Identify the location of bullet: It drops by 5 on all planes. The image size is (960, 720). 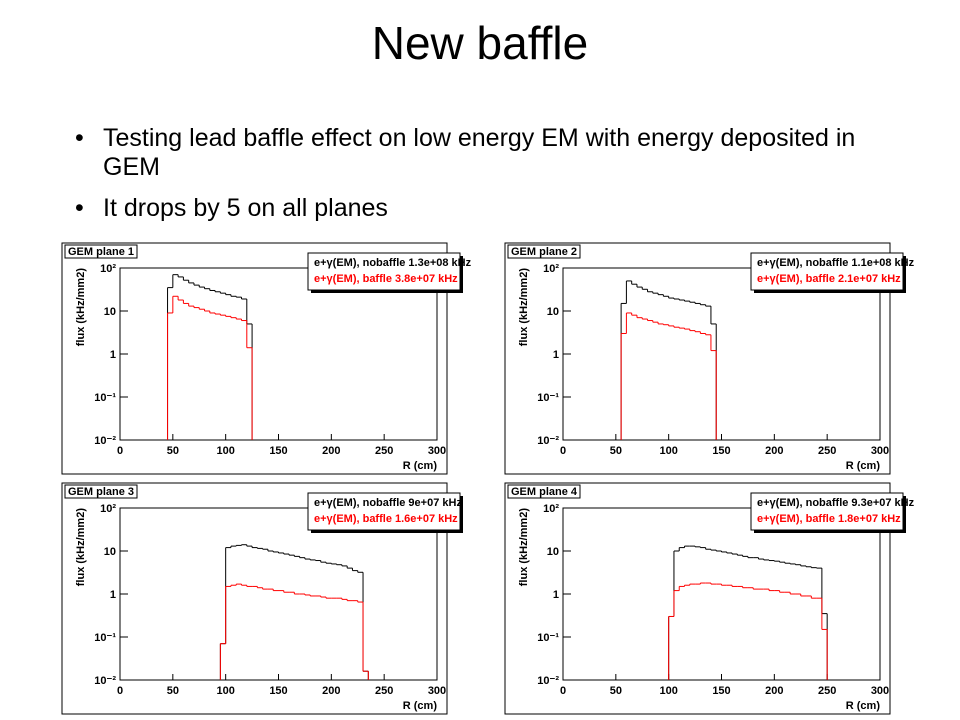
(475, 208).